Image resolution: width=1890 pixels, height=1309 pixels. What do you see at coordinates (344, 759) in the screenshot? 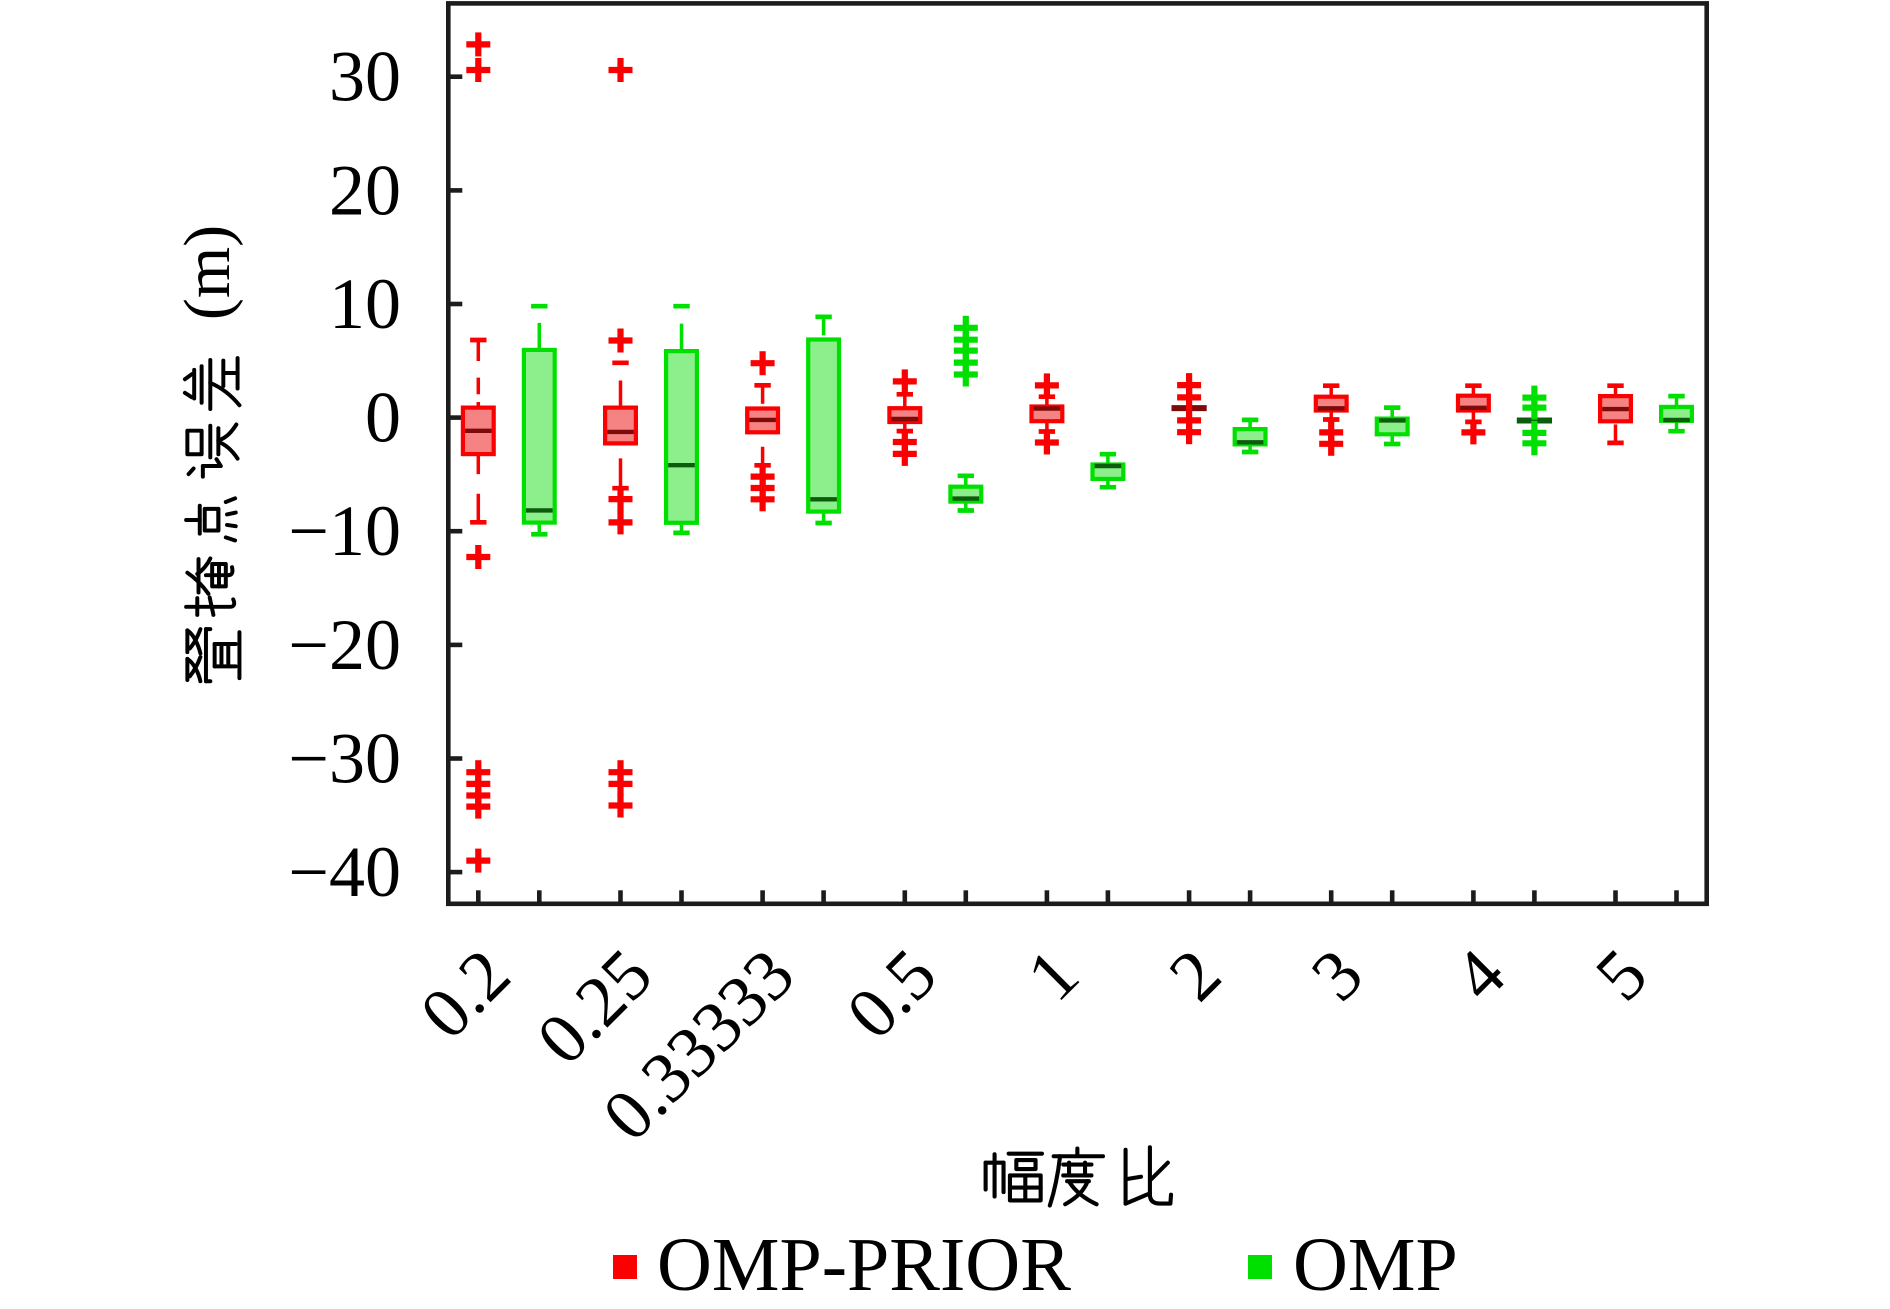
I see `svg-text: −30` at bounding box center [344, 759].